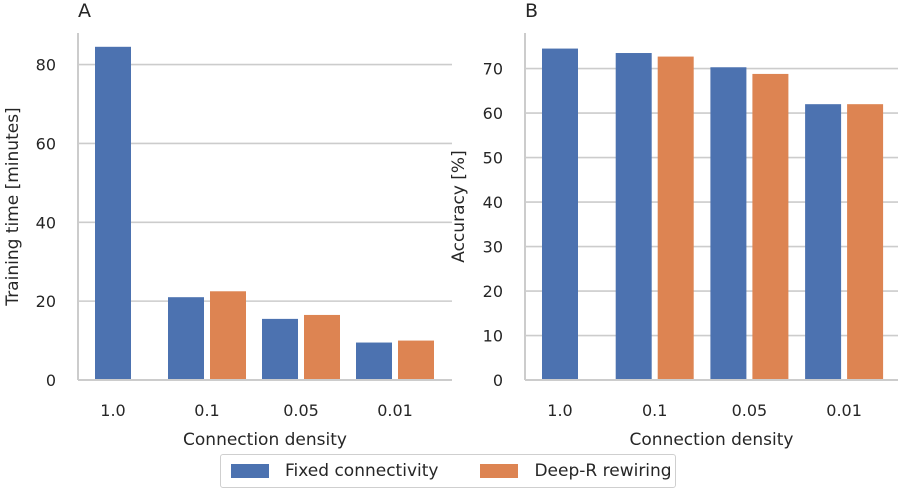  What do you see at coordinates (493, 113) in the screenshot?
I see `panel-b-ytick-label: 60` at bounding box center [493, 113].